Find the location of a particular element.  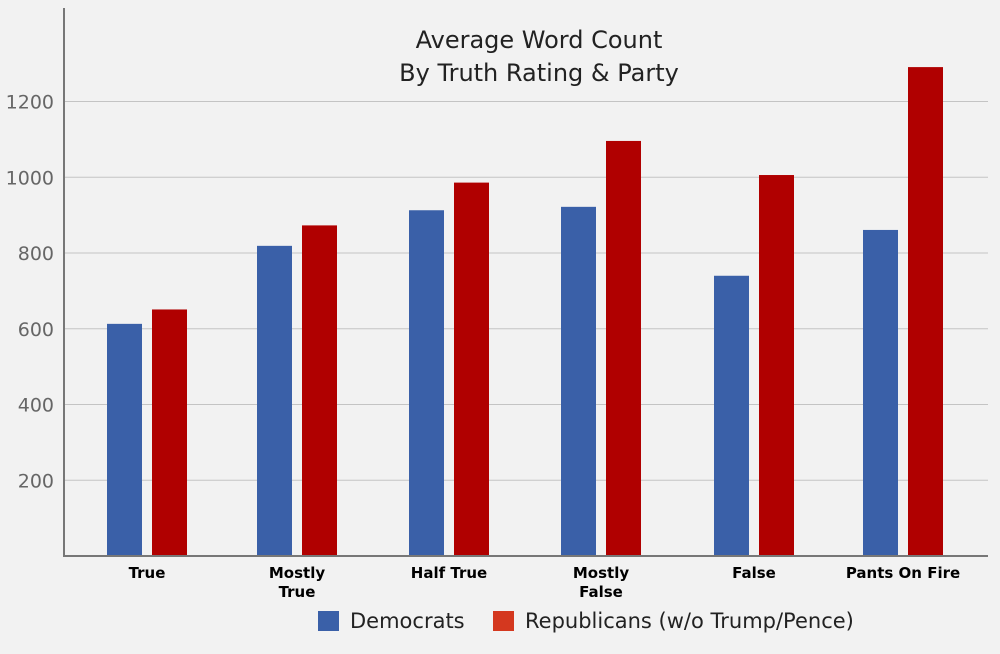

y-tick-label: 1200 is located at coordinates (30, 103).